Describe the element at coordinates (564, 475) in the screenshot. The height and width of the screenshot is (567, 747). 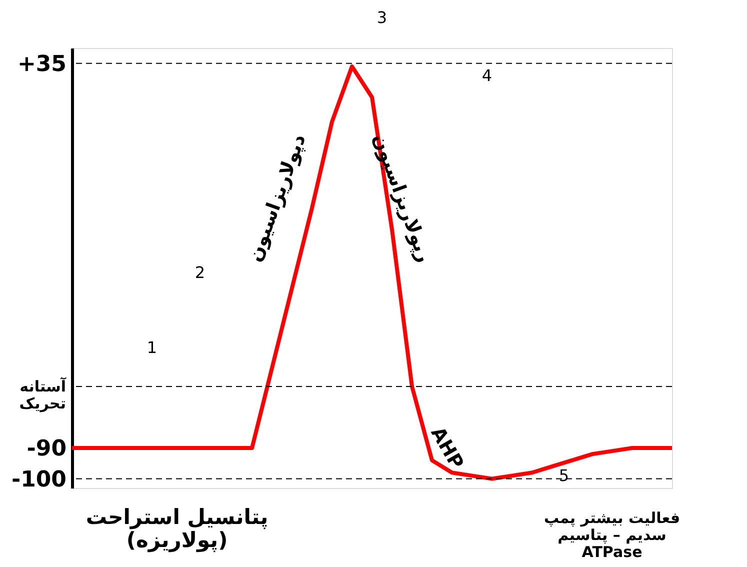
I see `annotation: 5` at that location.